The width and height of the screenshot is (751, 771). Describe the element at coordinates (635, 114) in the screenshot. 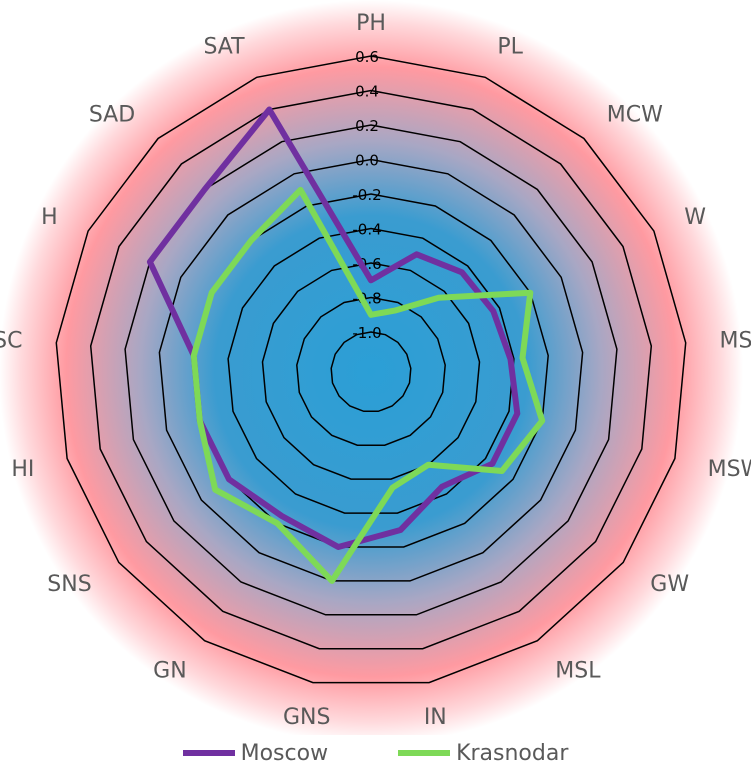

I see `axis-label: MCW` at that location.